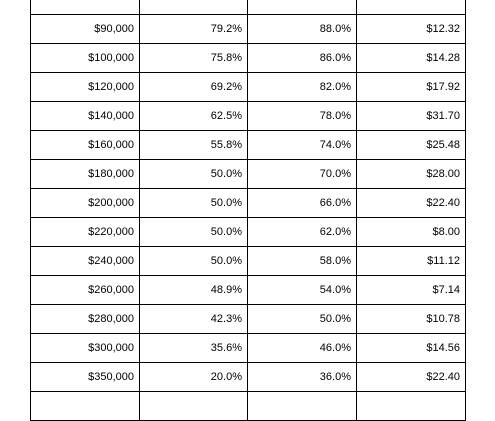 The height and width of the screenshot is (421, 495). I want to click on table-row: $350,000 20.0% 36.0% $22.40, so click(248, 377).